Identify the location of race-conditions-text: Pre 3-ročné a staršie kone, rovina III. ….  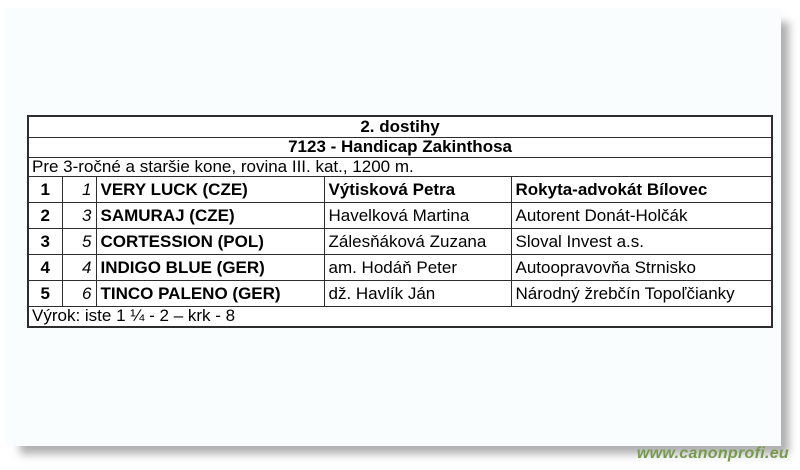
(400, 167).